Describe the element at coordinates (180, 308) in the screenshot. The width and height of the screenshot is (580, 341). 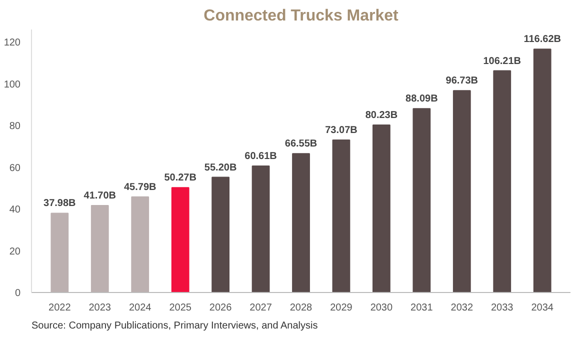
I see `x-tick-label: 2025` at that location.